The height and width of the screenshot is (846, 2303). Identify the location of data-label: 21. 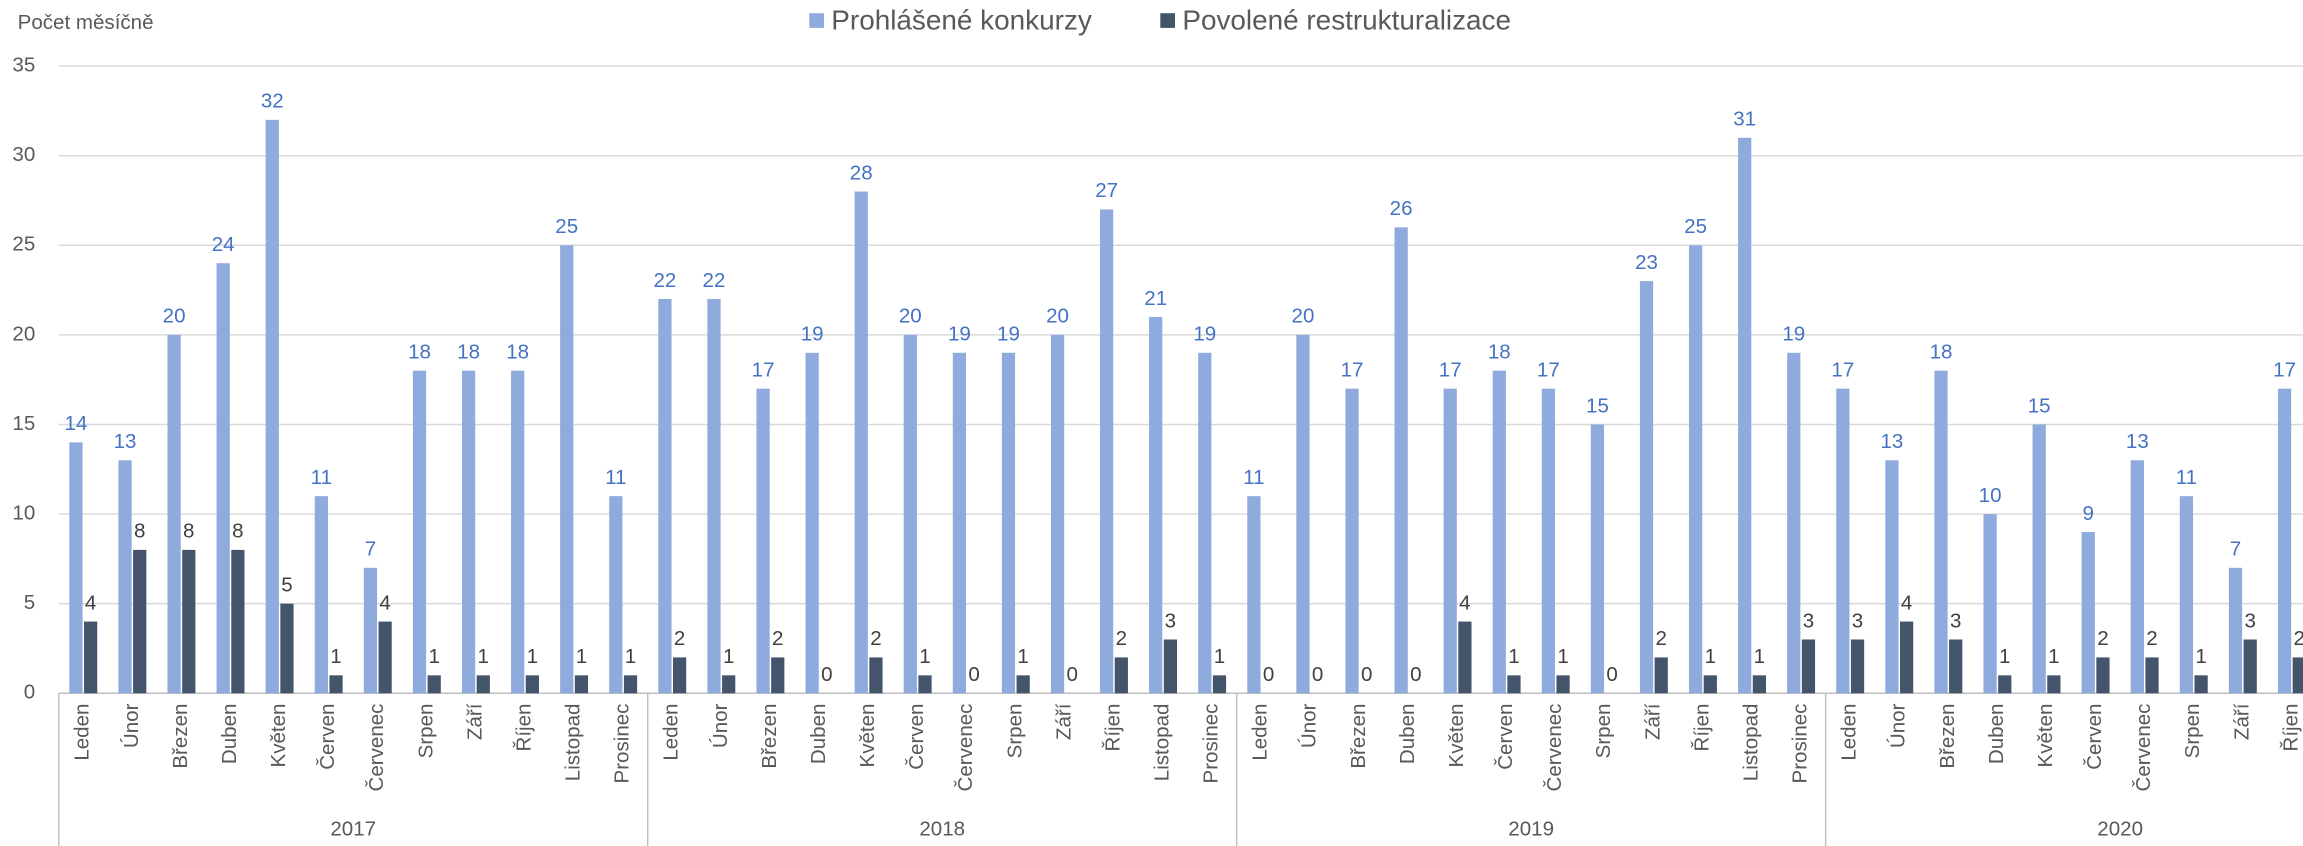
(1155, 298).